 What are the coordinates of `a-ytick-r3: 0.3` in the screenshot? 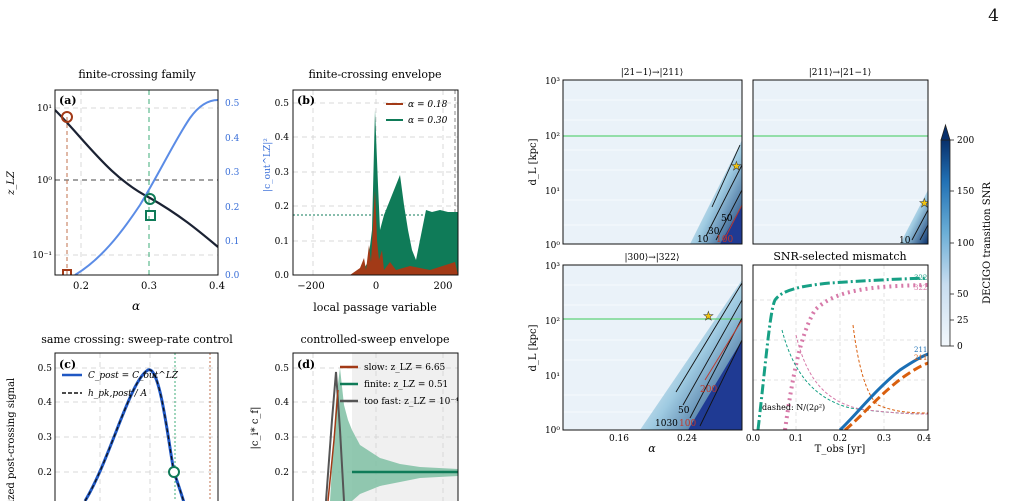 It's located at (232, 173).